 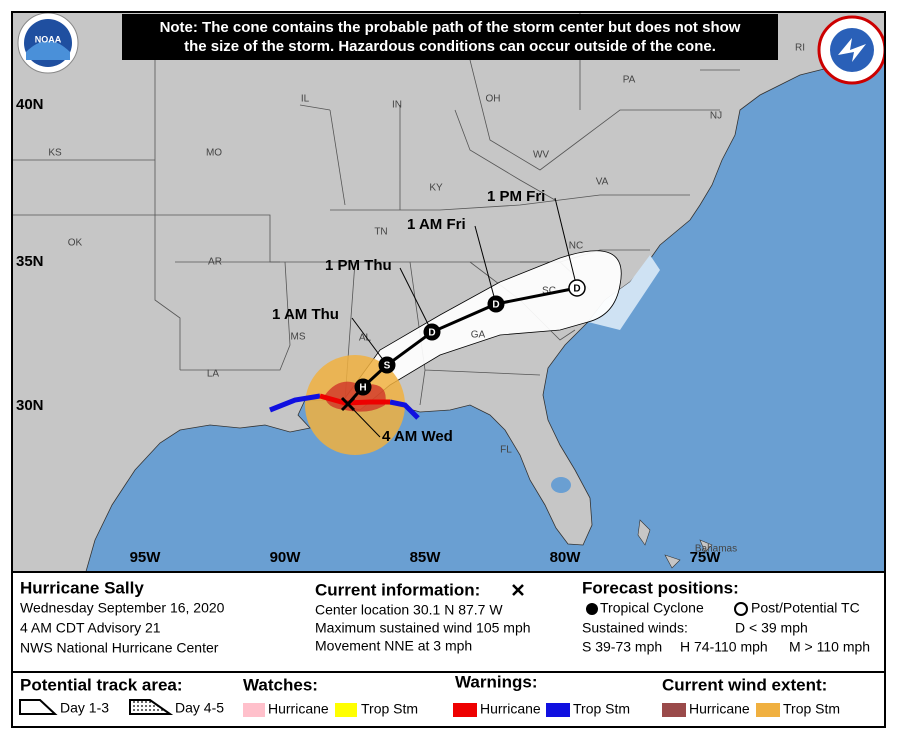 What do you see at coordinates (635, 628) in the screenshot?
I see `sustained-winds: Sustained winds:` at bounding box center [635, 628].